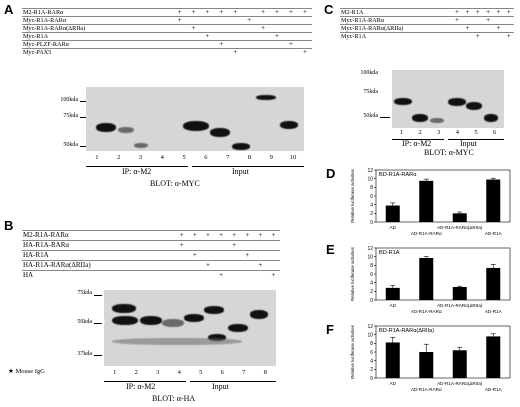  What do you see at coordinates (145, 381) in the screenshot?
I see `ip-underline` at bounding box center [145, 381].